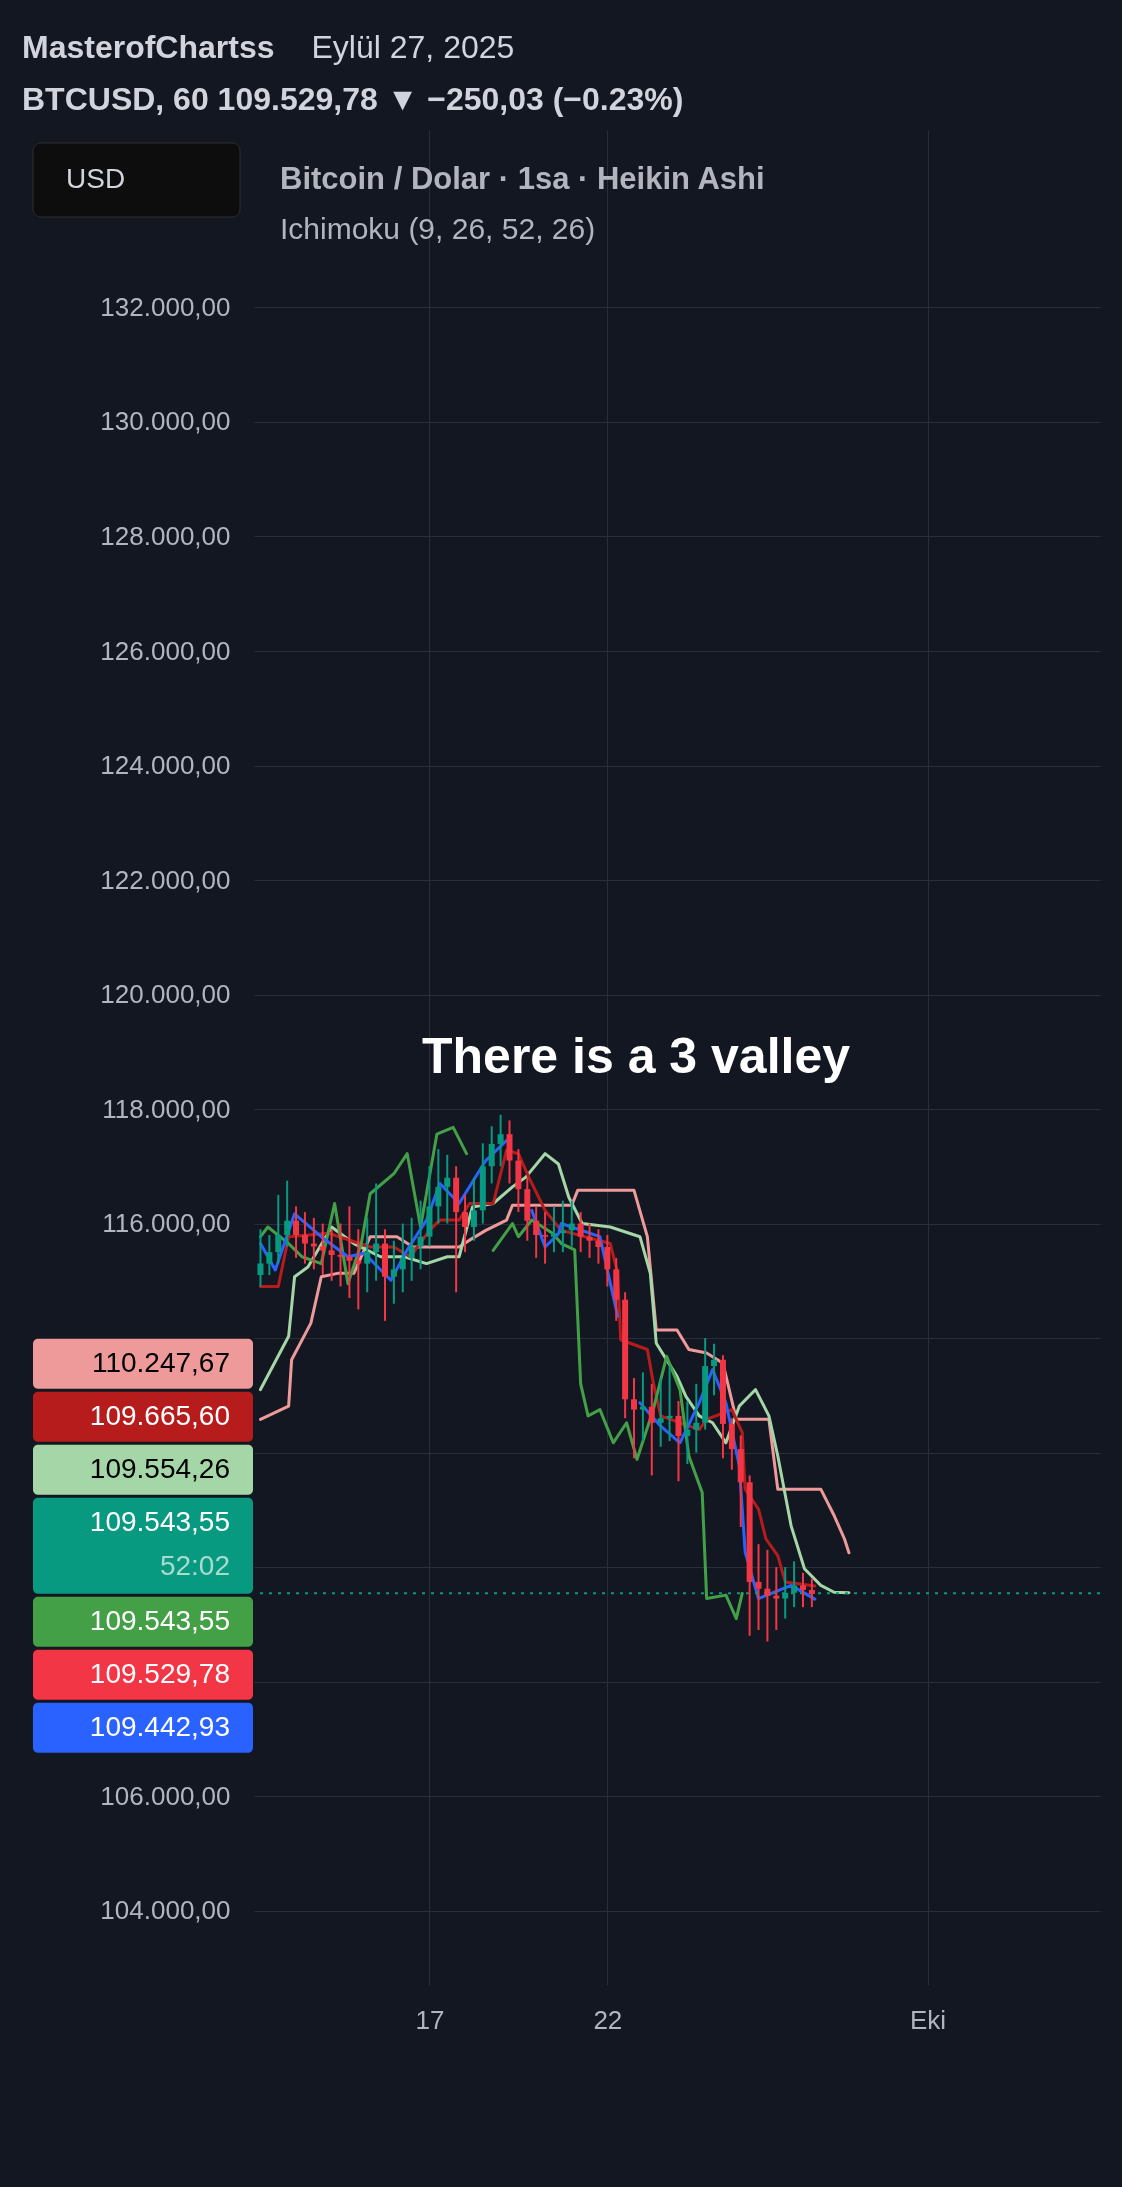 The height and width of the screenshot is (2187, 1122). What do you see at coordinates (165, 650) in the screenshot?
I see `y-tick-label: 126.000,00` at bounding box center [165, 650].